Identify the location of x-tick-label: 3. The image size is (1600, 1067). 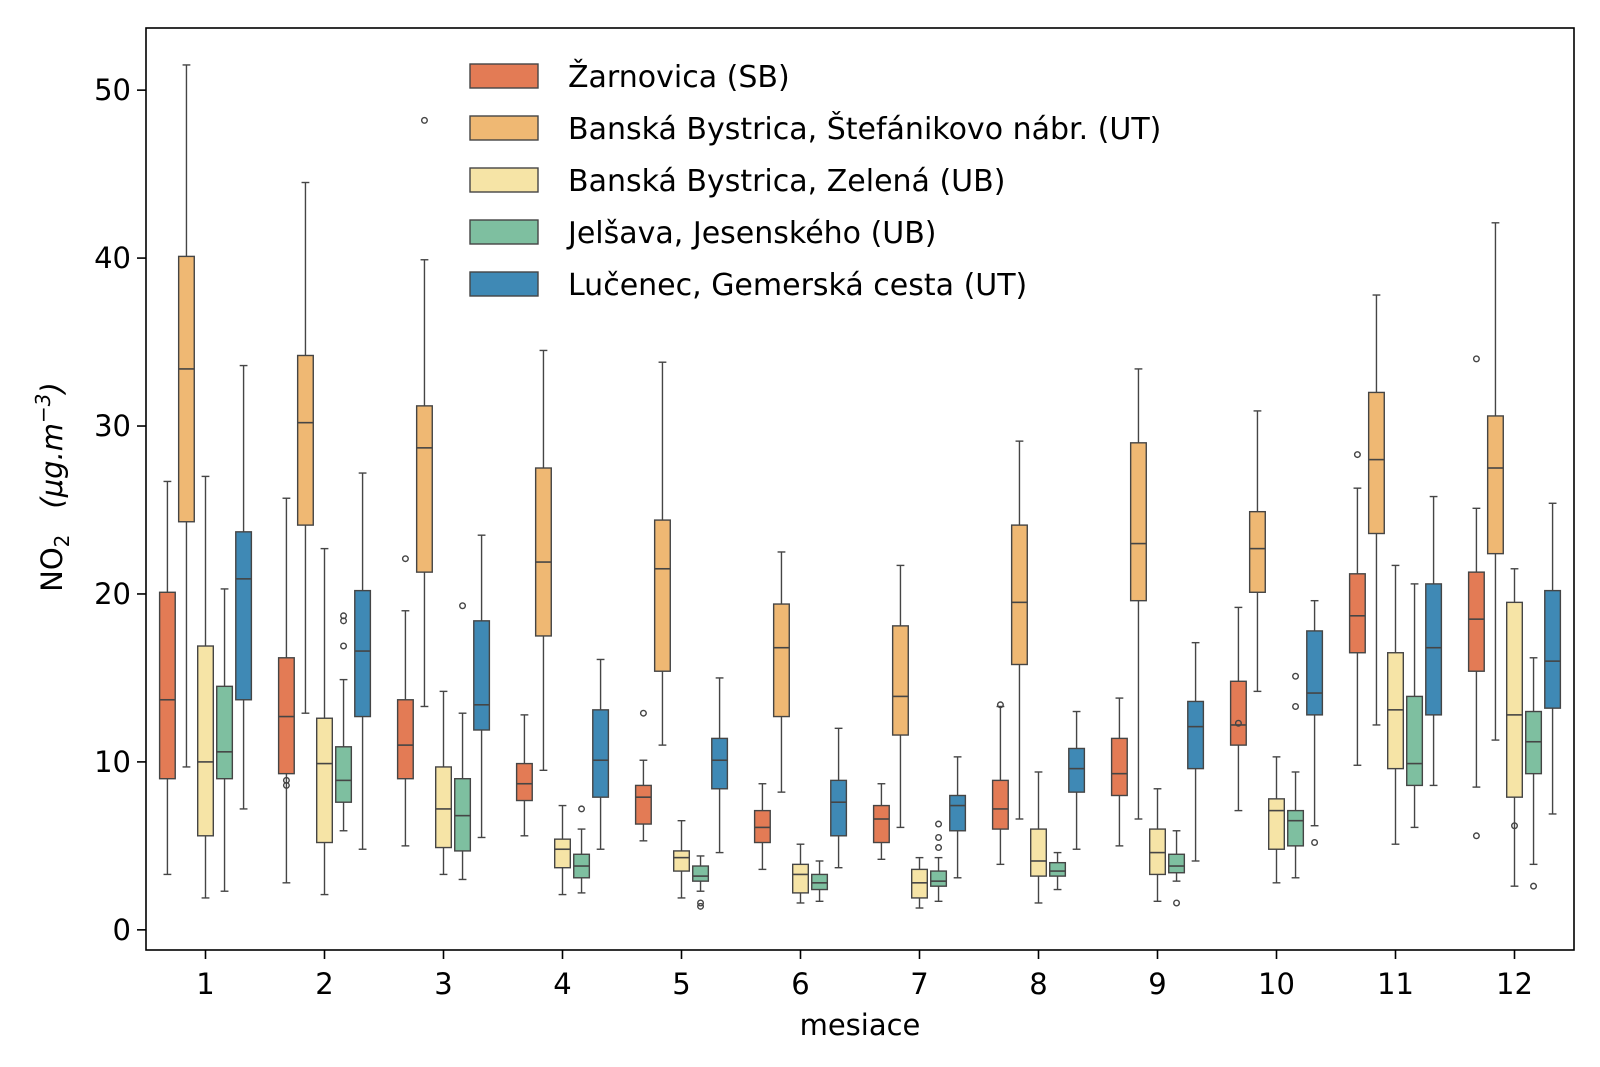
(443, 984).